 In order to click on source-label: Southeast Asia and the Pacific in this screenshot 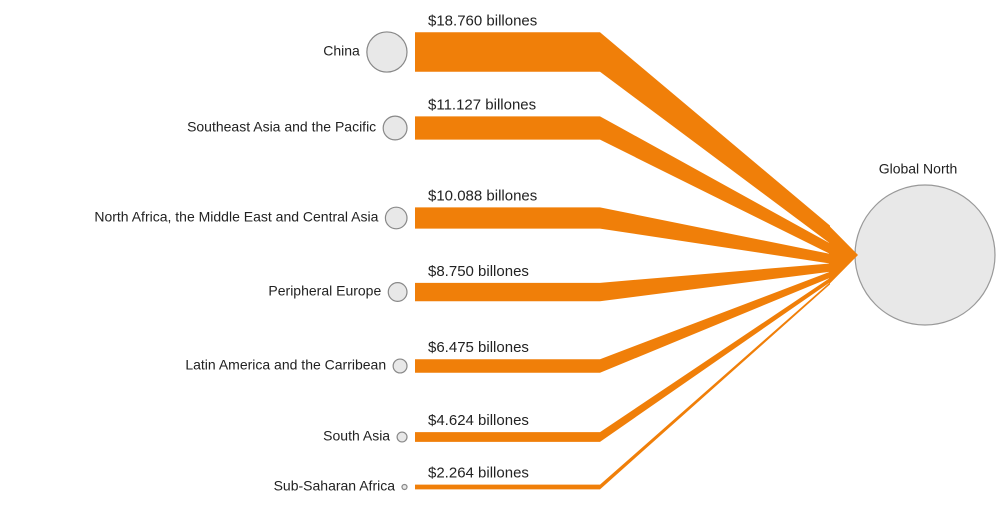, I will do `click(281, 127)`.